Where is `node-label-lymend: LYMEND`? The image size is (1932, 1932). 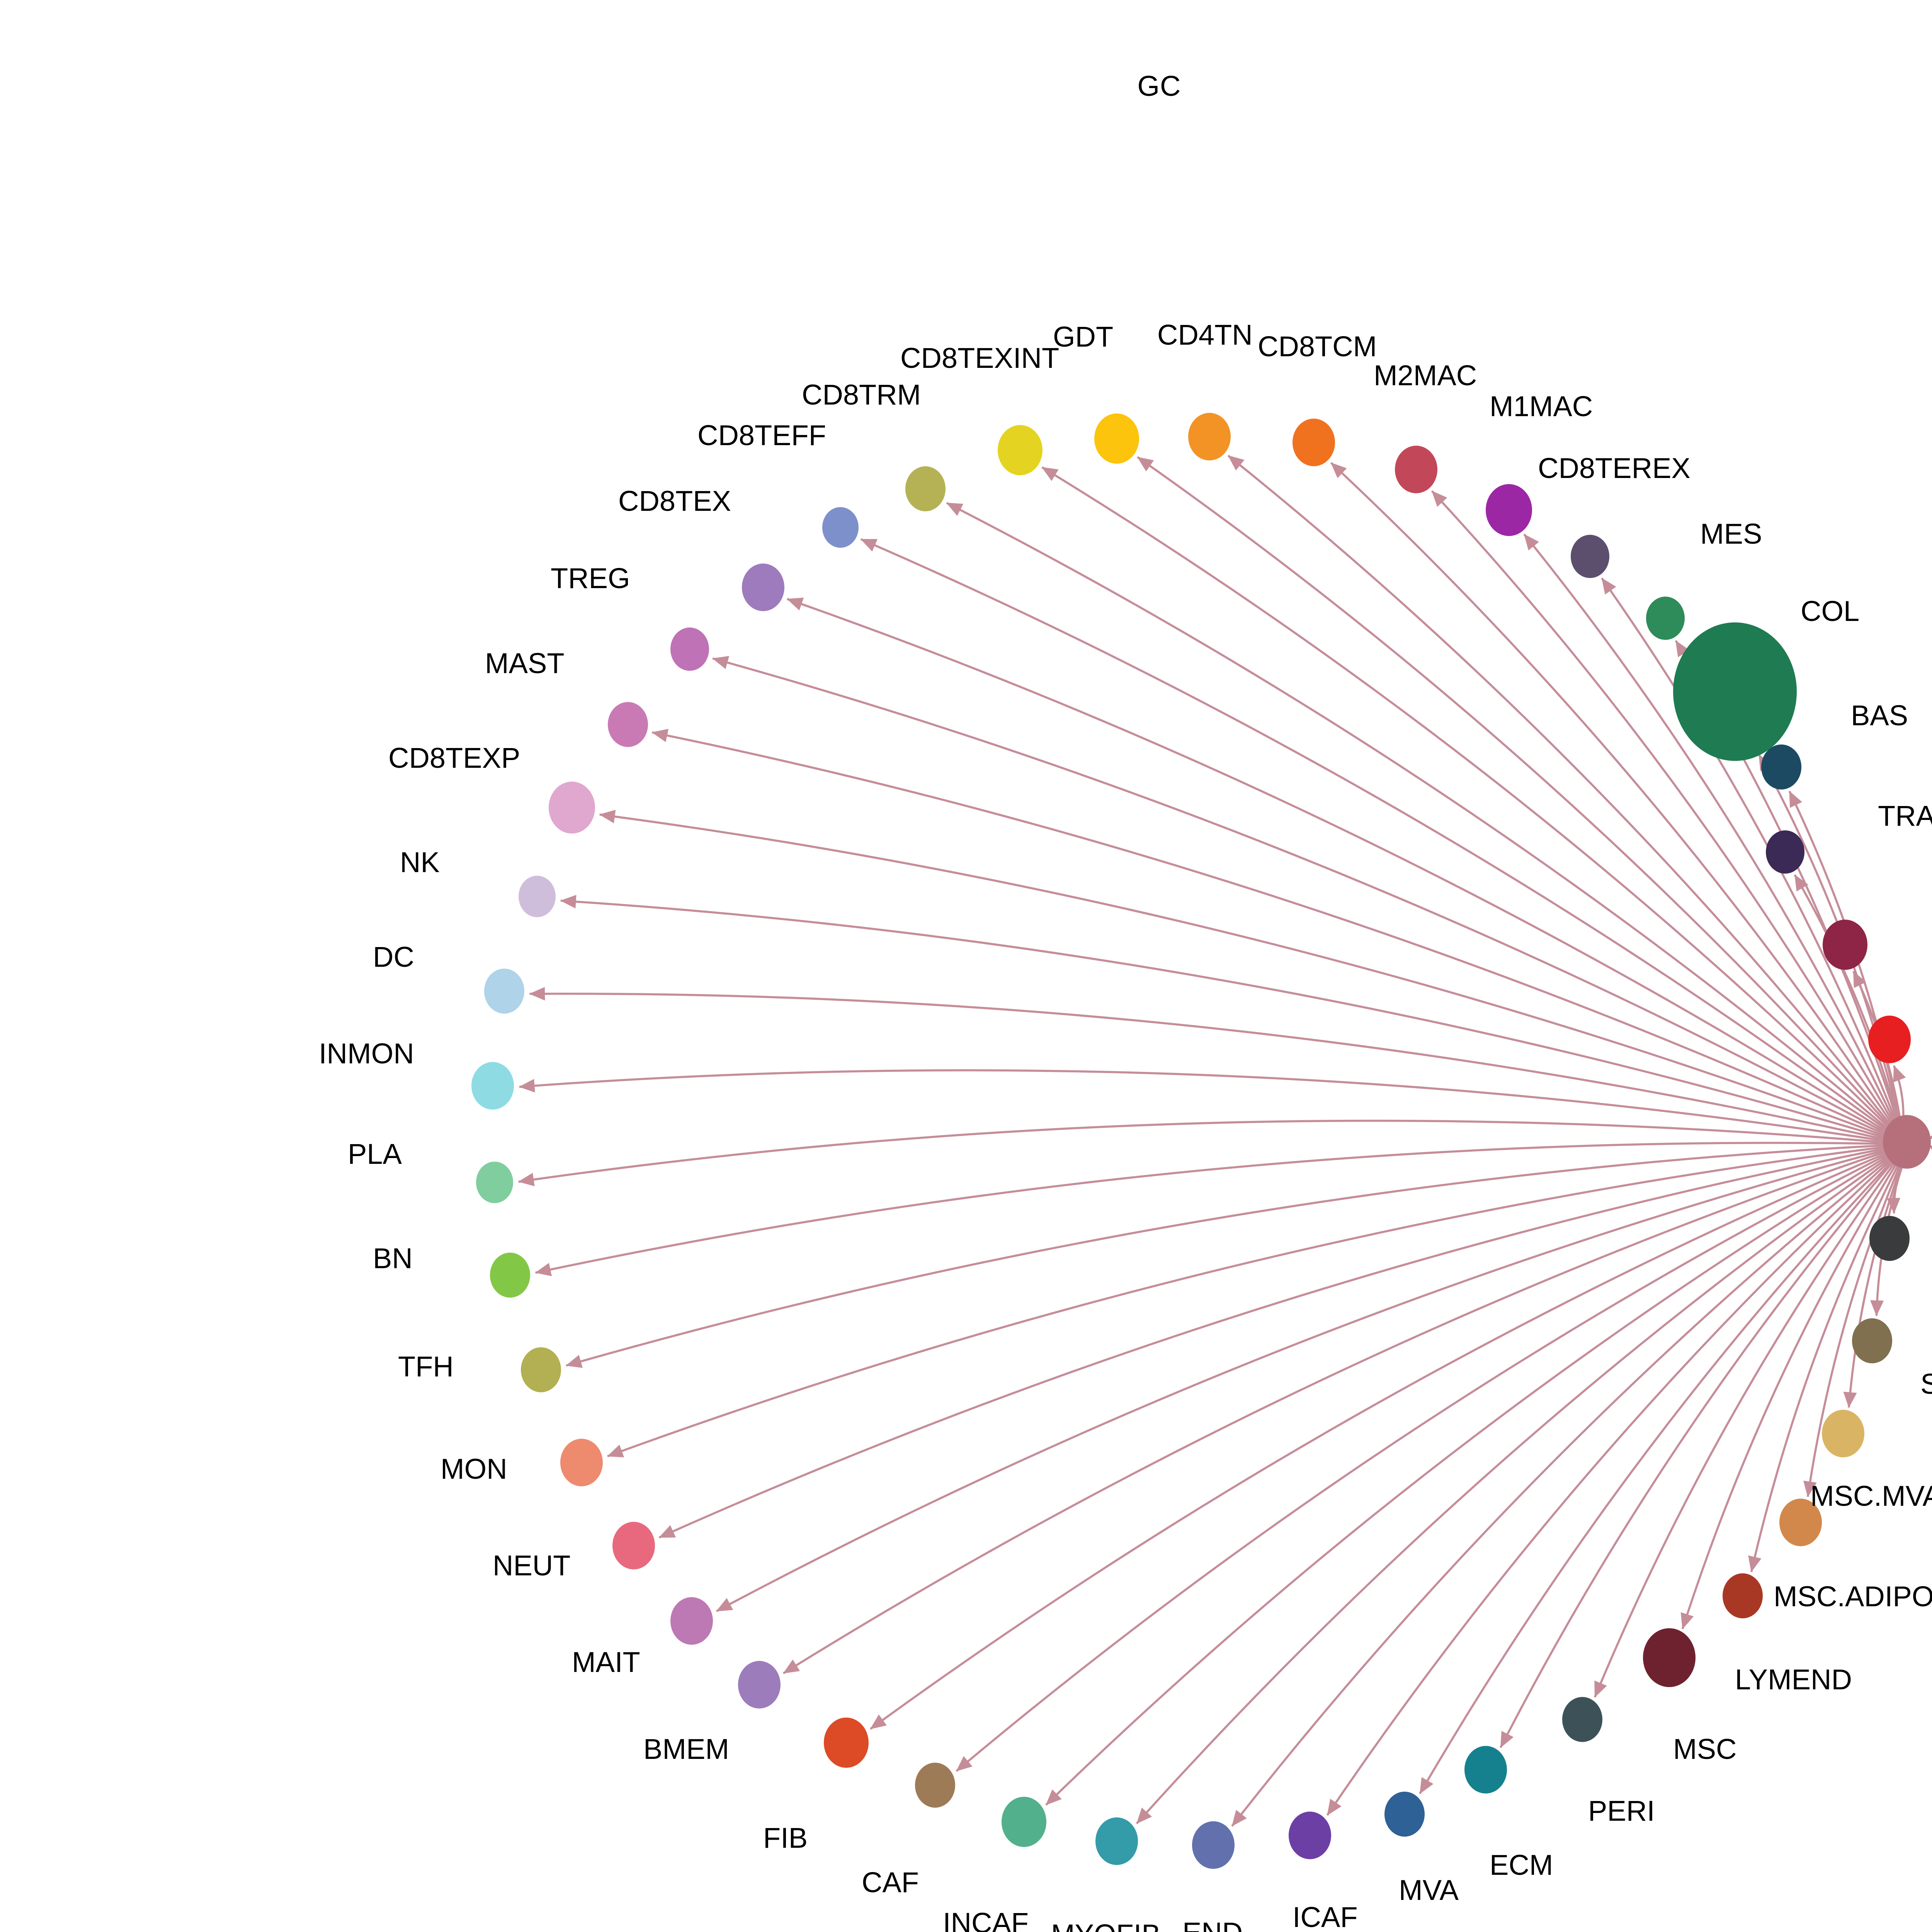
node-label-lymend: LYMEND is located at coordinates (1794, 1680).